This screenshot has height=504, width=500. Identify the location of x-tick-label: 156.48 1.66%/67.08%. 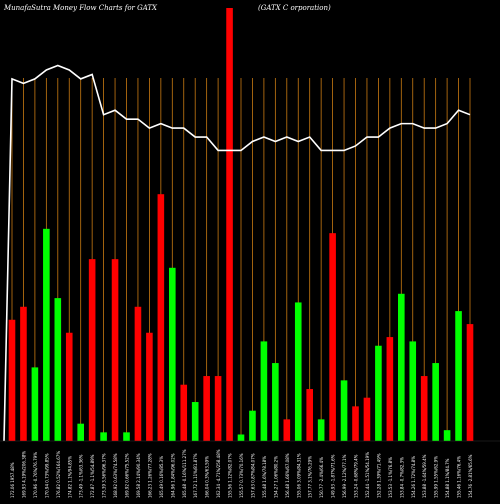
(287, 475).